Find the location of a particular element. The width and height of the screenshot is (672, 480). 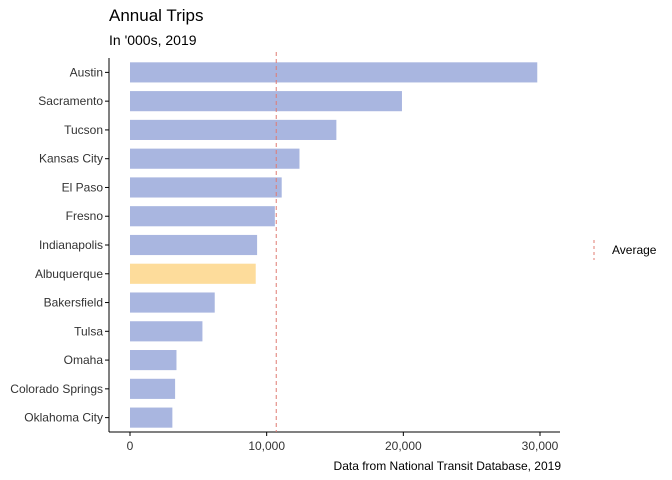

bar-colorado-springs is located at coordinates (153, 388).